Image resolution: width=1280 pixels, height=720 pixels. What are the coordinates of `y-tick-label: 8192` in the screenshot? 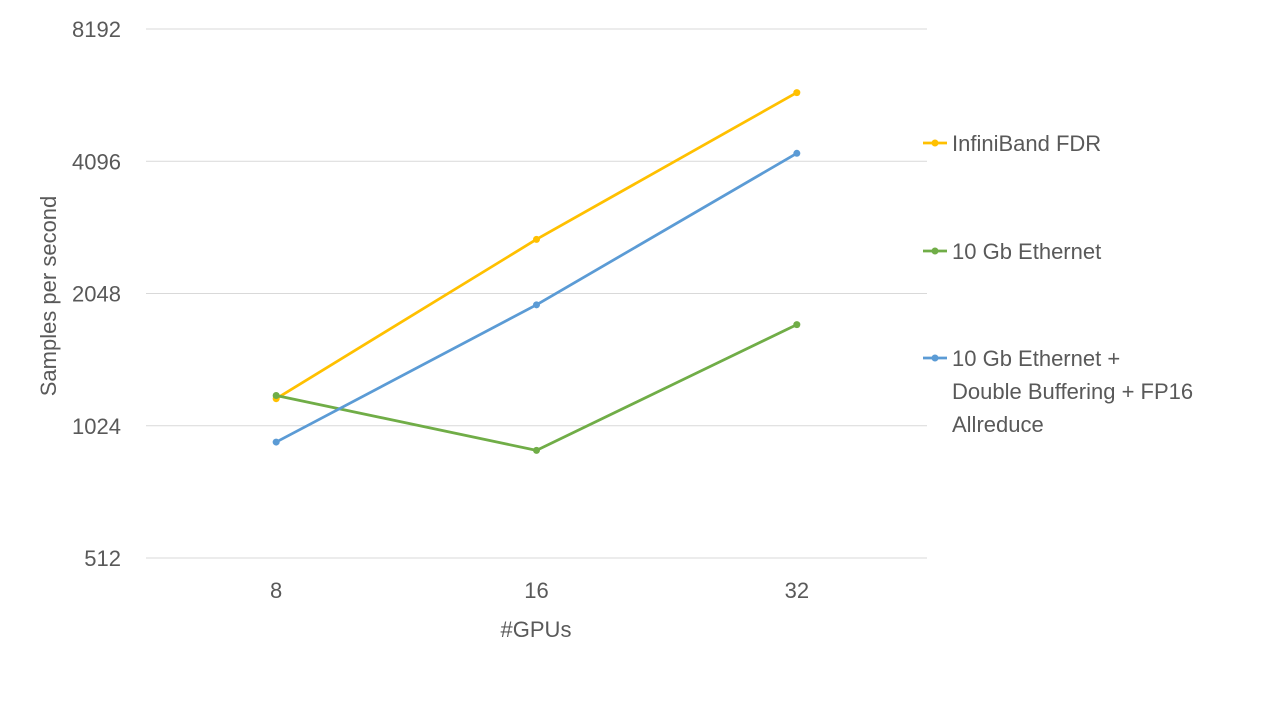 It's located at (96, 29).